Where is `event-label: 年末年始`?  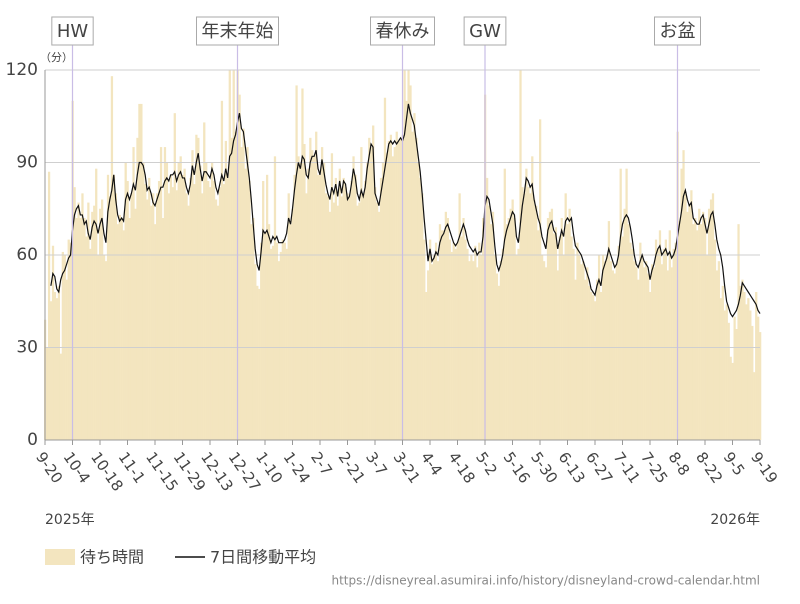 event-label: 年末年始 is located at coordinates (238, 31).